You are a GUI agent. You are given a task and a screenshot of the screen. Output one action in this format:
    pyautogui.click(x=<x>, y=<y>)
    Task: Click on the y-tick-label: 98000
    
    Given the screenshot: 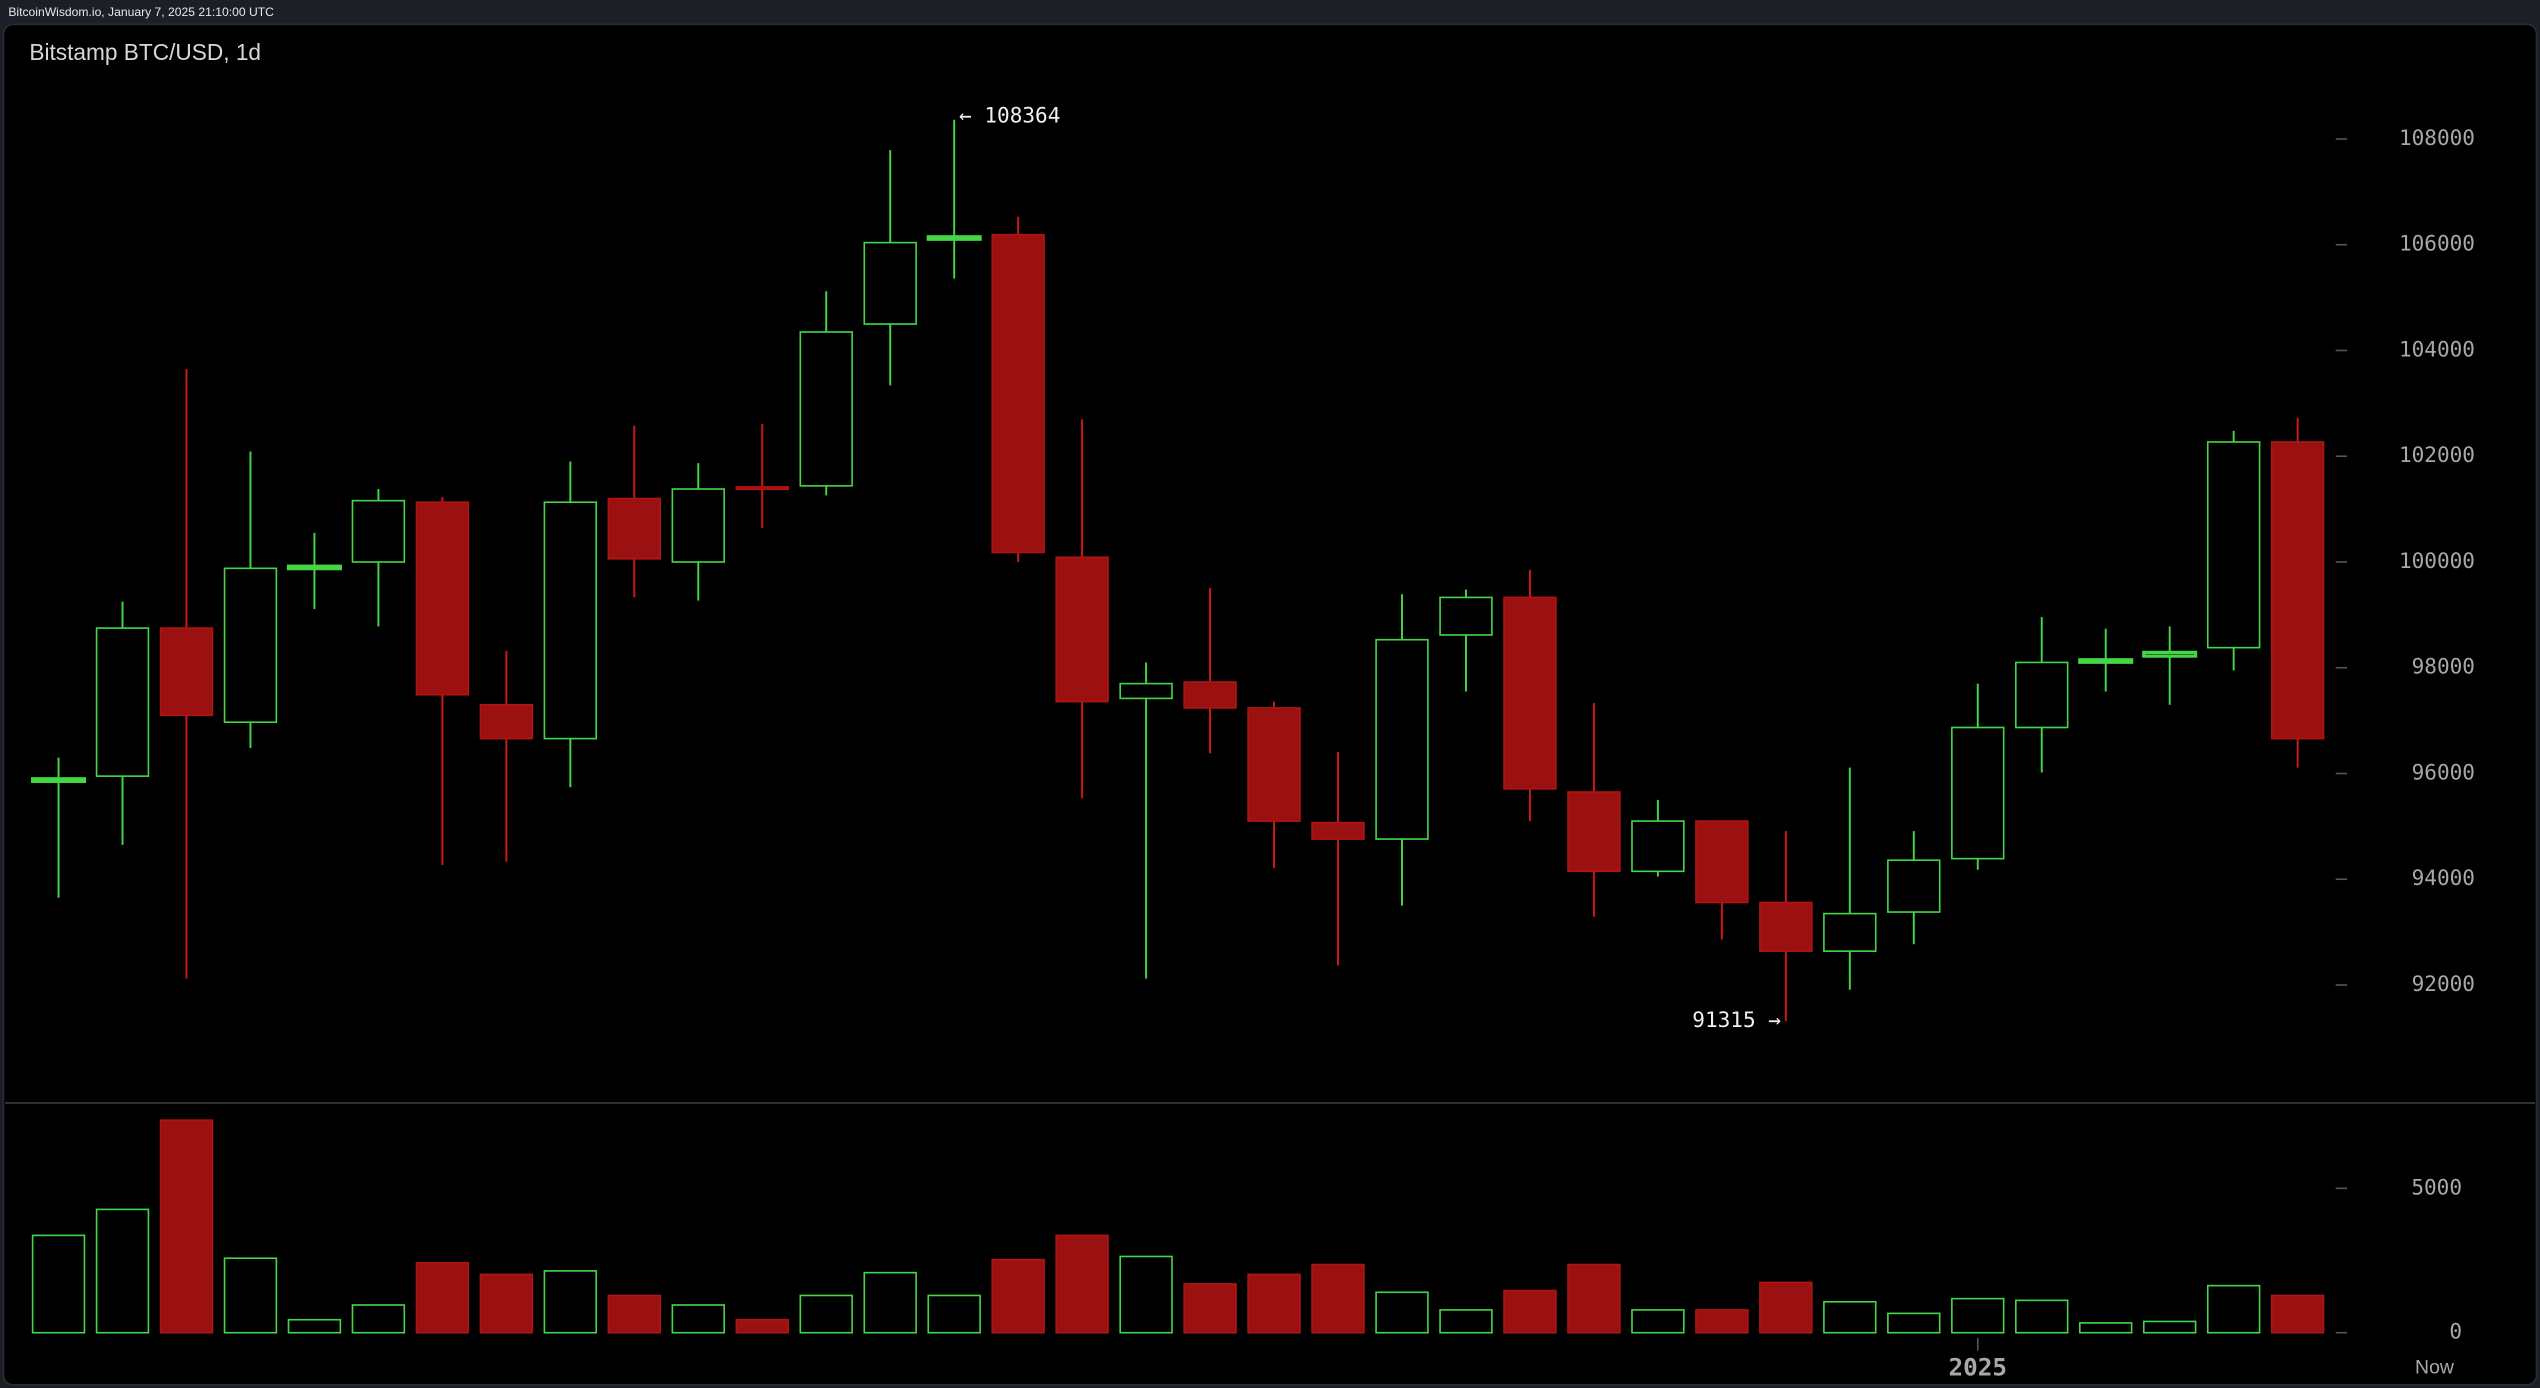 What is the action you would take?
    pyautogui.click(x=2443, y=666)
    